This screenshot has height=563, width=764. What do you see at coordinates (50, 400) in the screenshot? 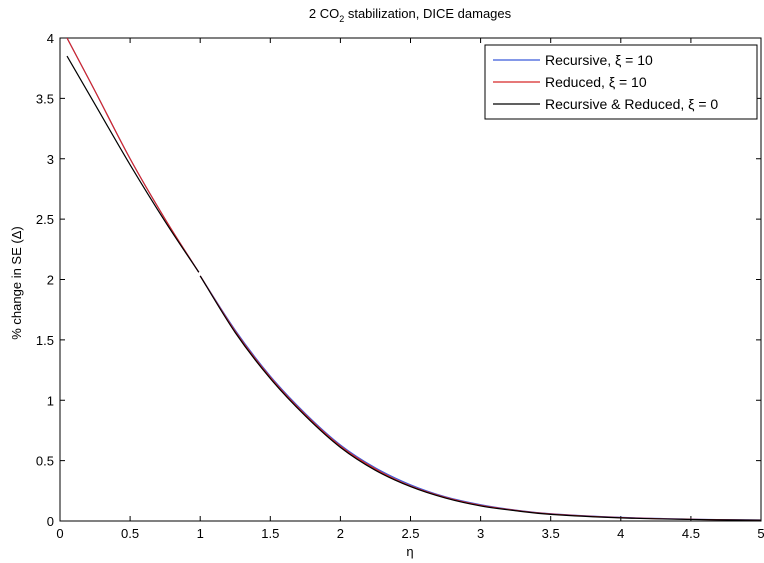
I see `y-tick-label: 1` at bounding box center [50, 400].